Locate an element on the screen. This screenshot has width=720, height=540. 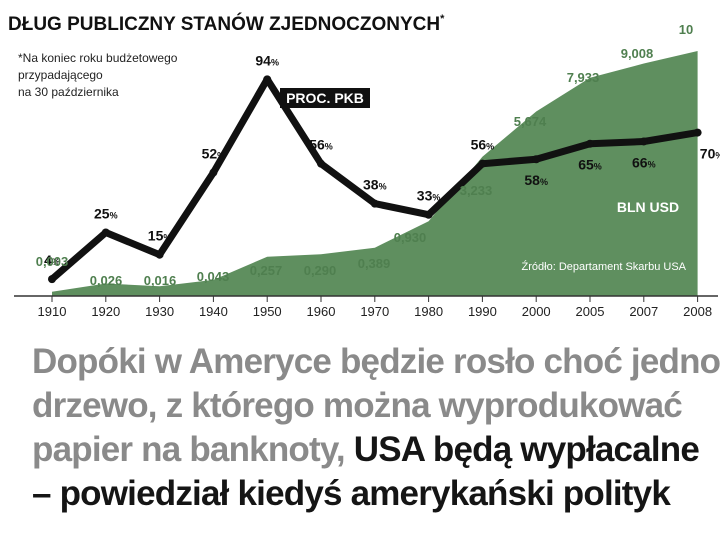
bln-usd-label: 0,290 is located at coordinates (320, 270).